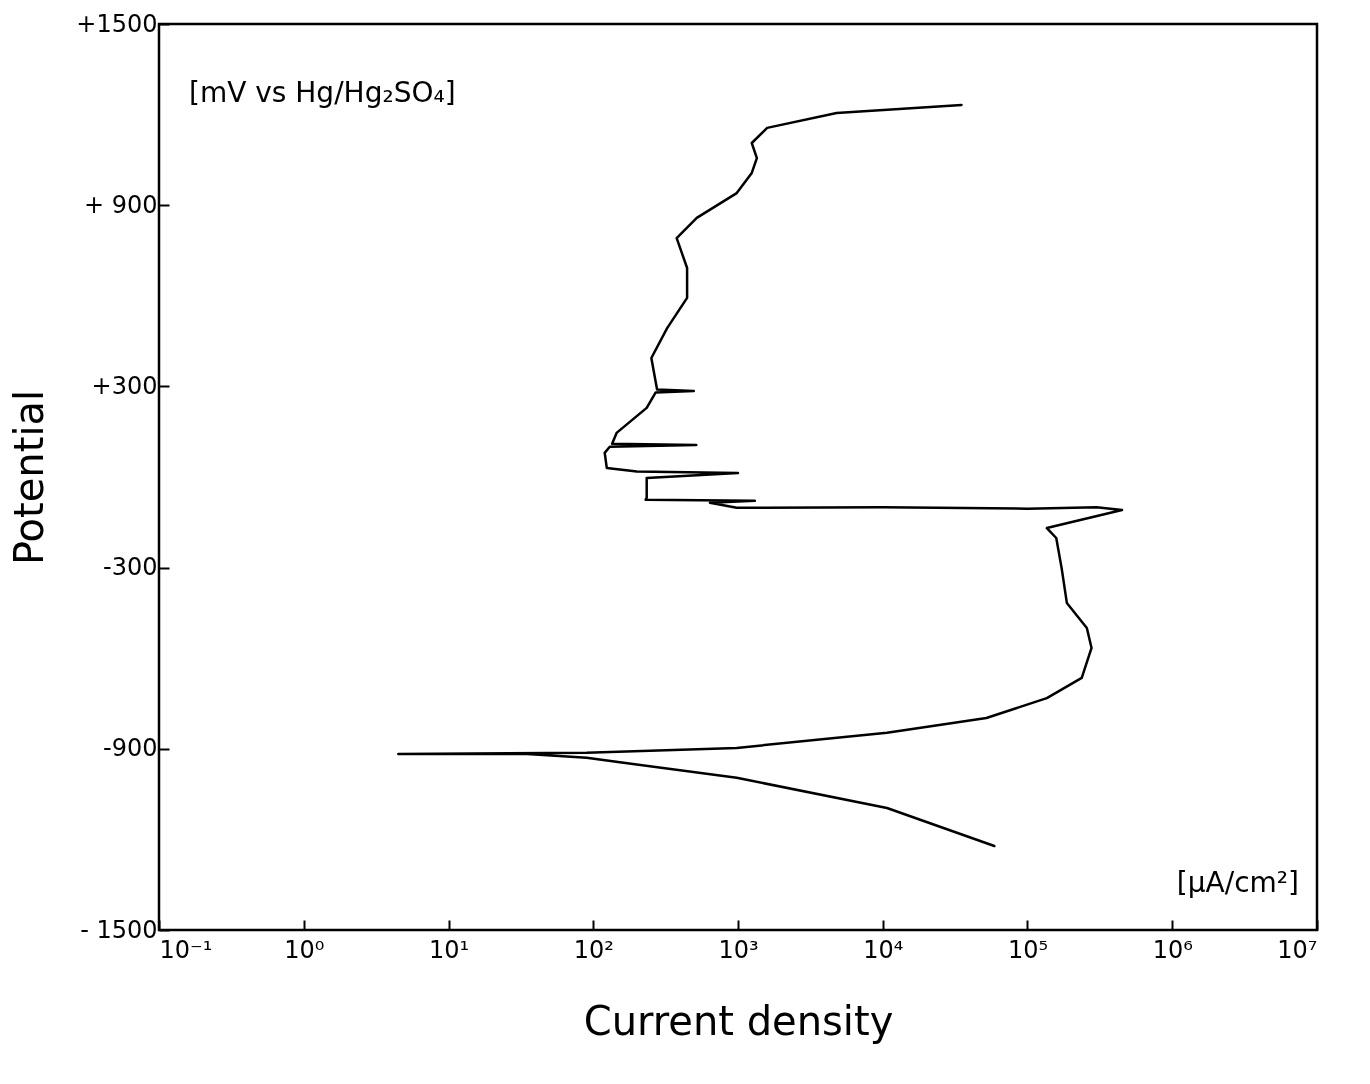  I want to click on x-tick-label: 10⁶, so click(1172, 949).